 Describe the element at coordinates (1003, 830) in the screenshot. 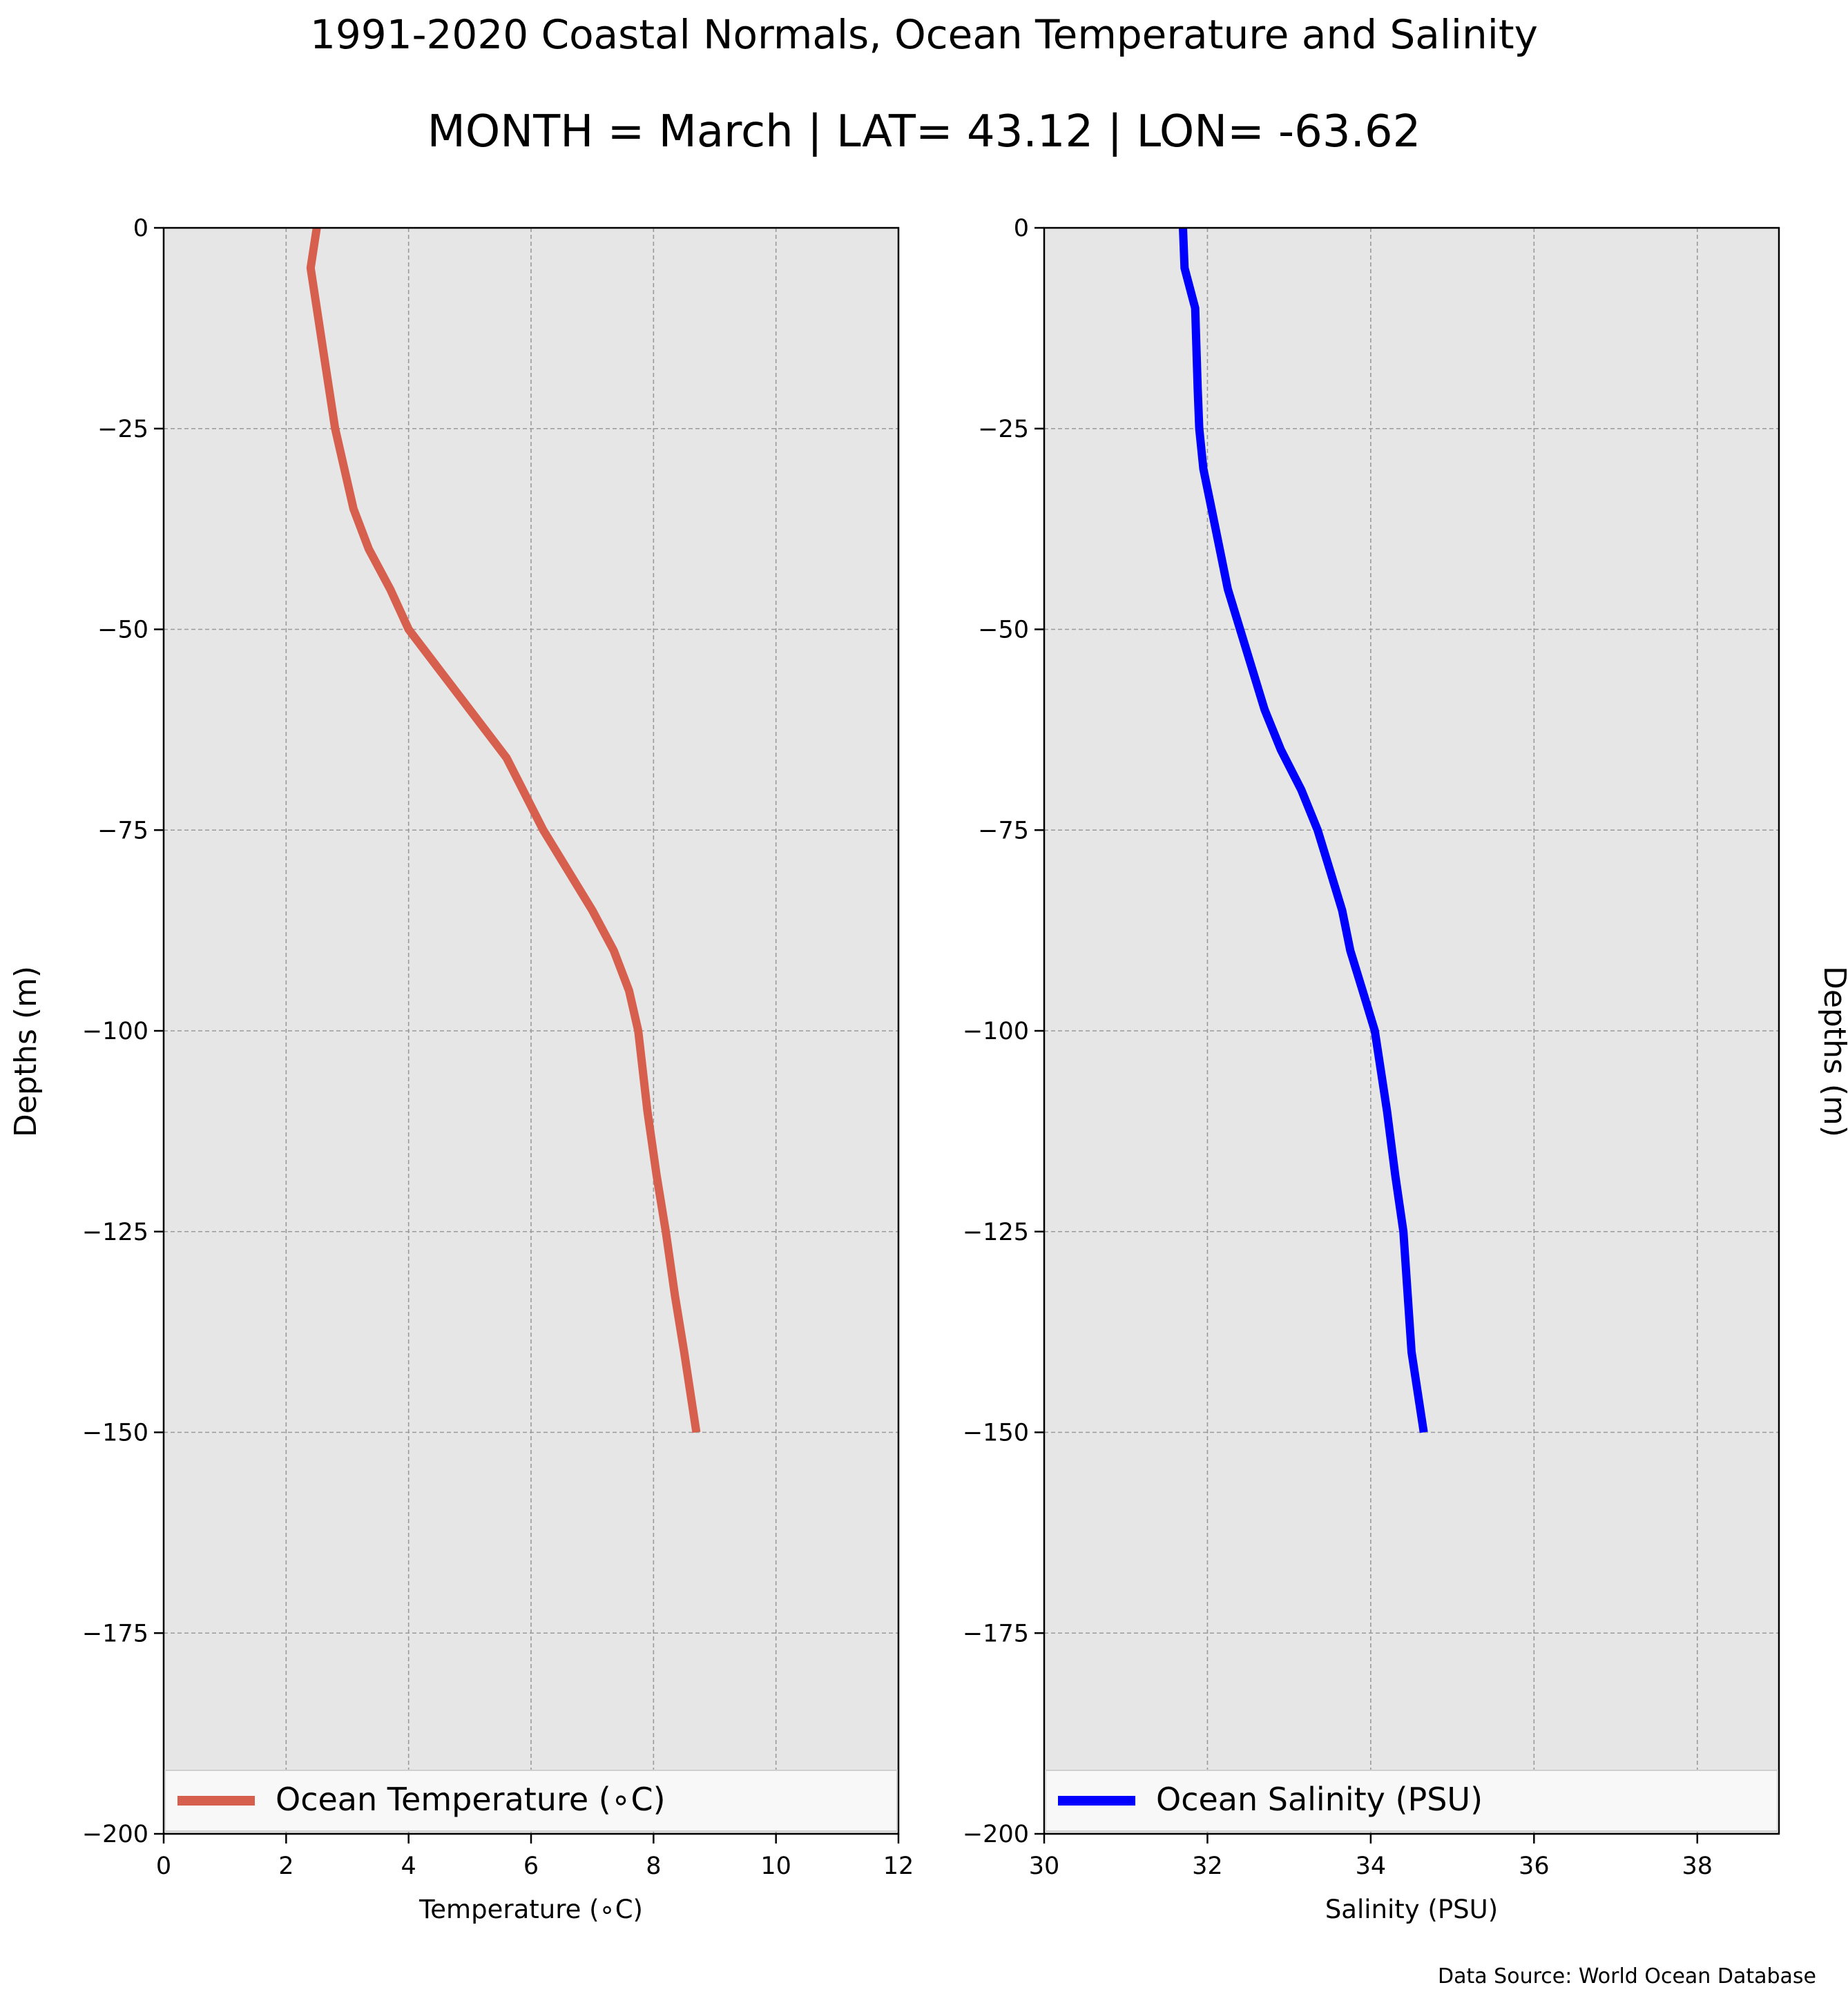

I see `salinity-y-tick-label: −75` at that location.